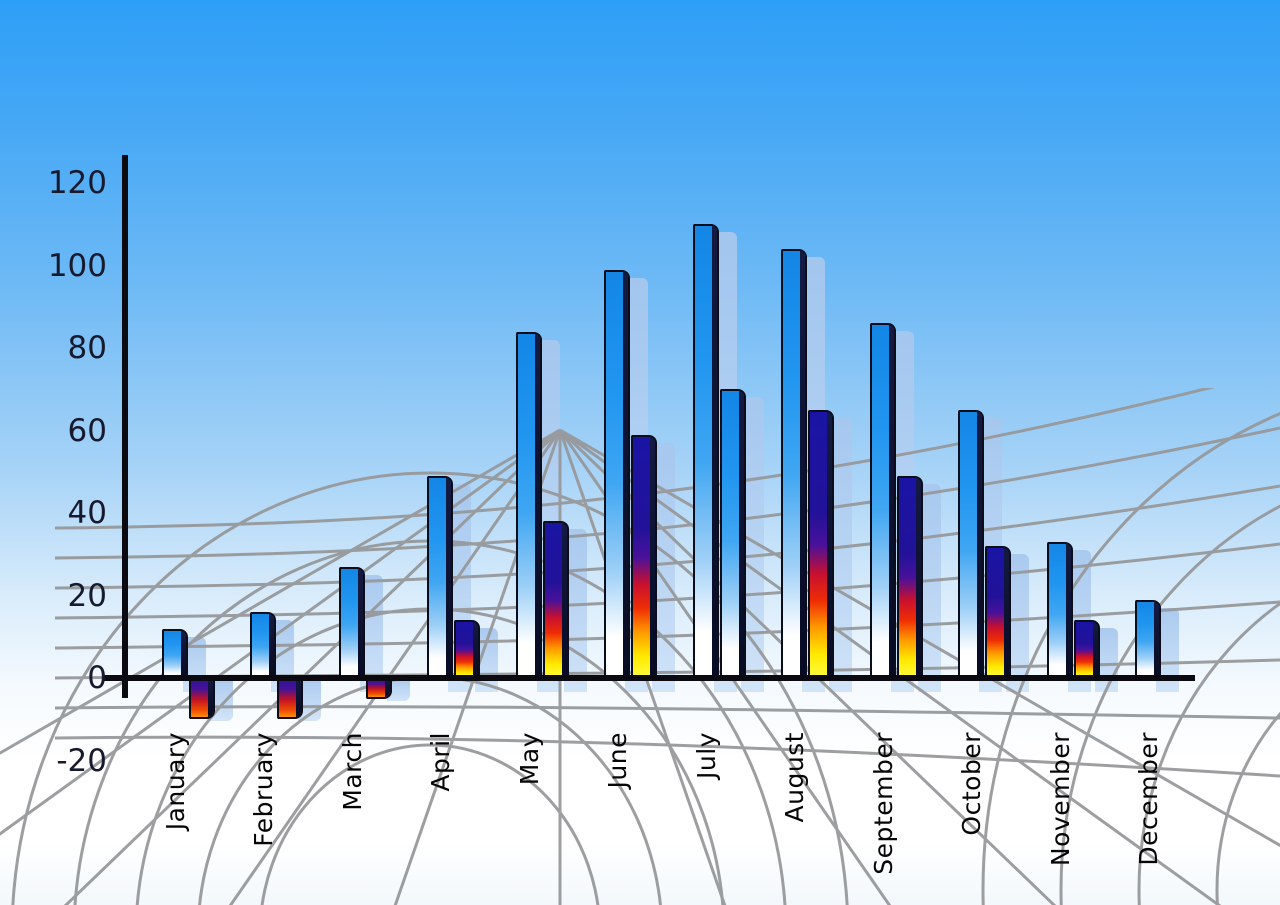 The width and height of the screenshot is (1280, 905). I want to click on bar-january-primary, so click(175, 653).